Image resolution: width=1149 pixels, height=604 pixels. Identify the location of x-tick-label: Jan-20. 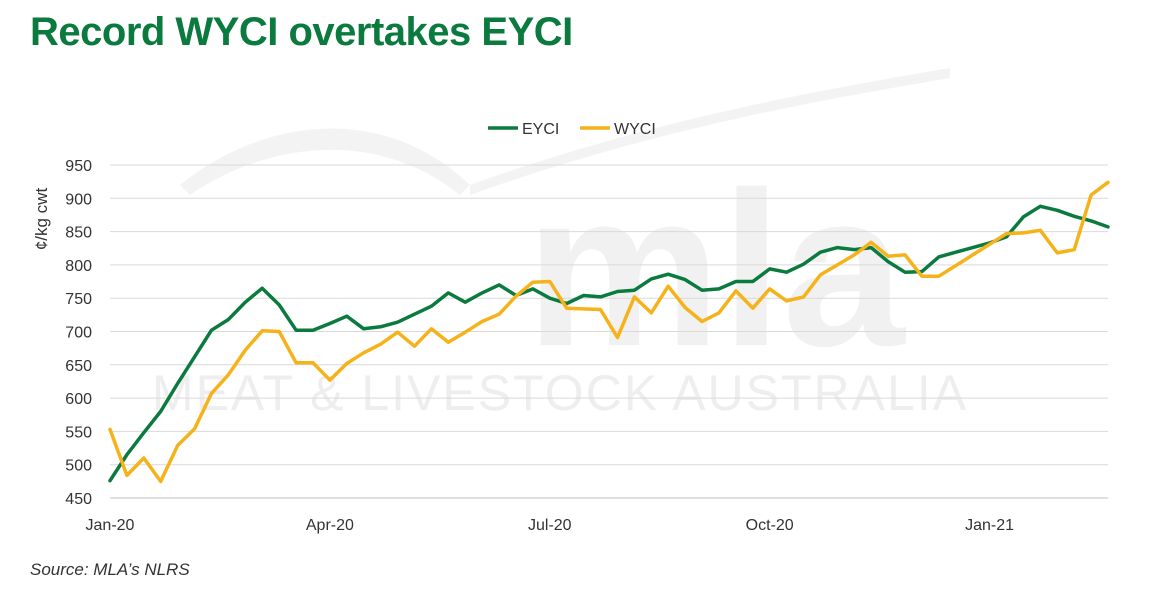
(110, 525).